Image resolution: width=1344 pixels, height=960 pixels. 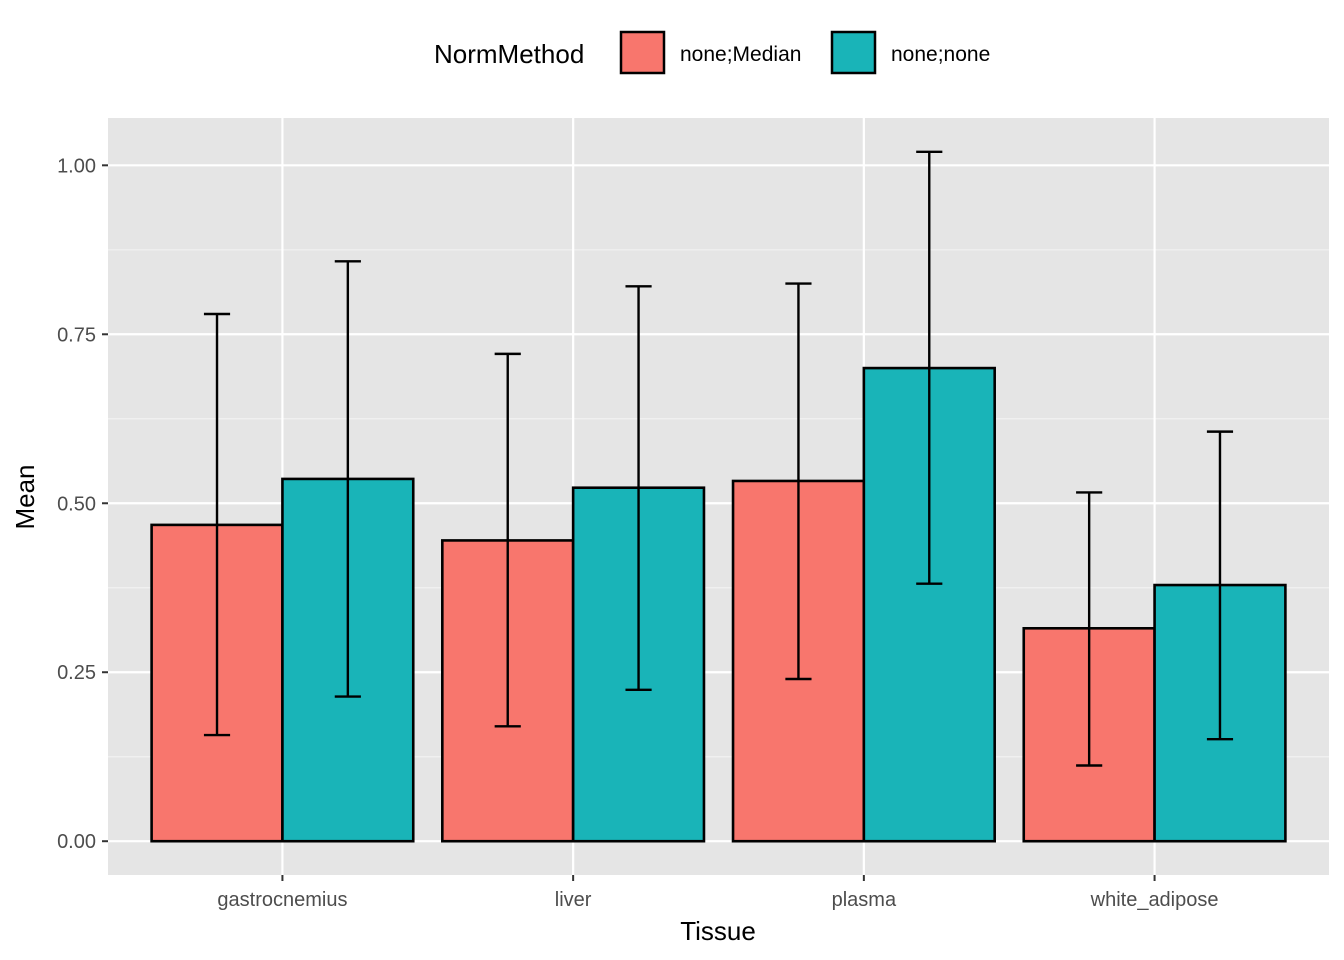 What do you see at coordinates (740, 54) in the screenshot?
I see `legend-label-median: none;Median` at bounding box center [740, 54].